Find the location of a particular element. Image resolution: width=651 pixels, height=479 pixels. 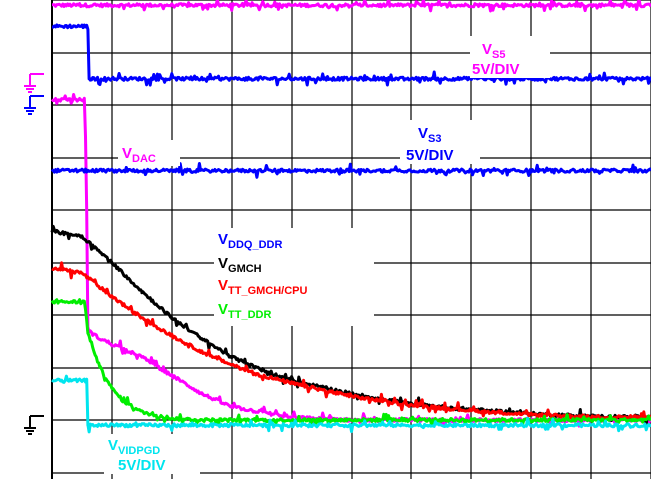

label-vs5-scale: 5V/DIV is located at coordinates (496, 69).